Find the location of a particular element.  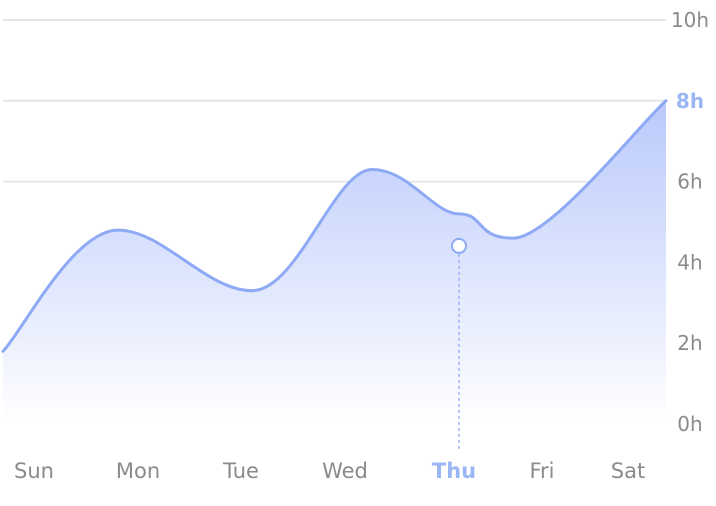

y-tick-label: 2h is located at coordinates (689, 343).